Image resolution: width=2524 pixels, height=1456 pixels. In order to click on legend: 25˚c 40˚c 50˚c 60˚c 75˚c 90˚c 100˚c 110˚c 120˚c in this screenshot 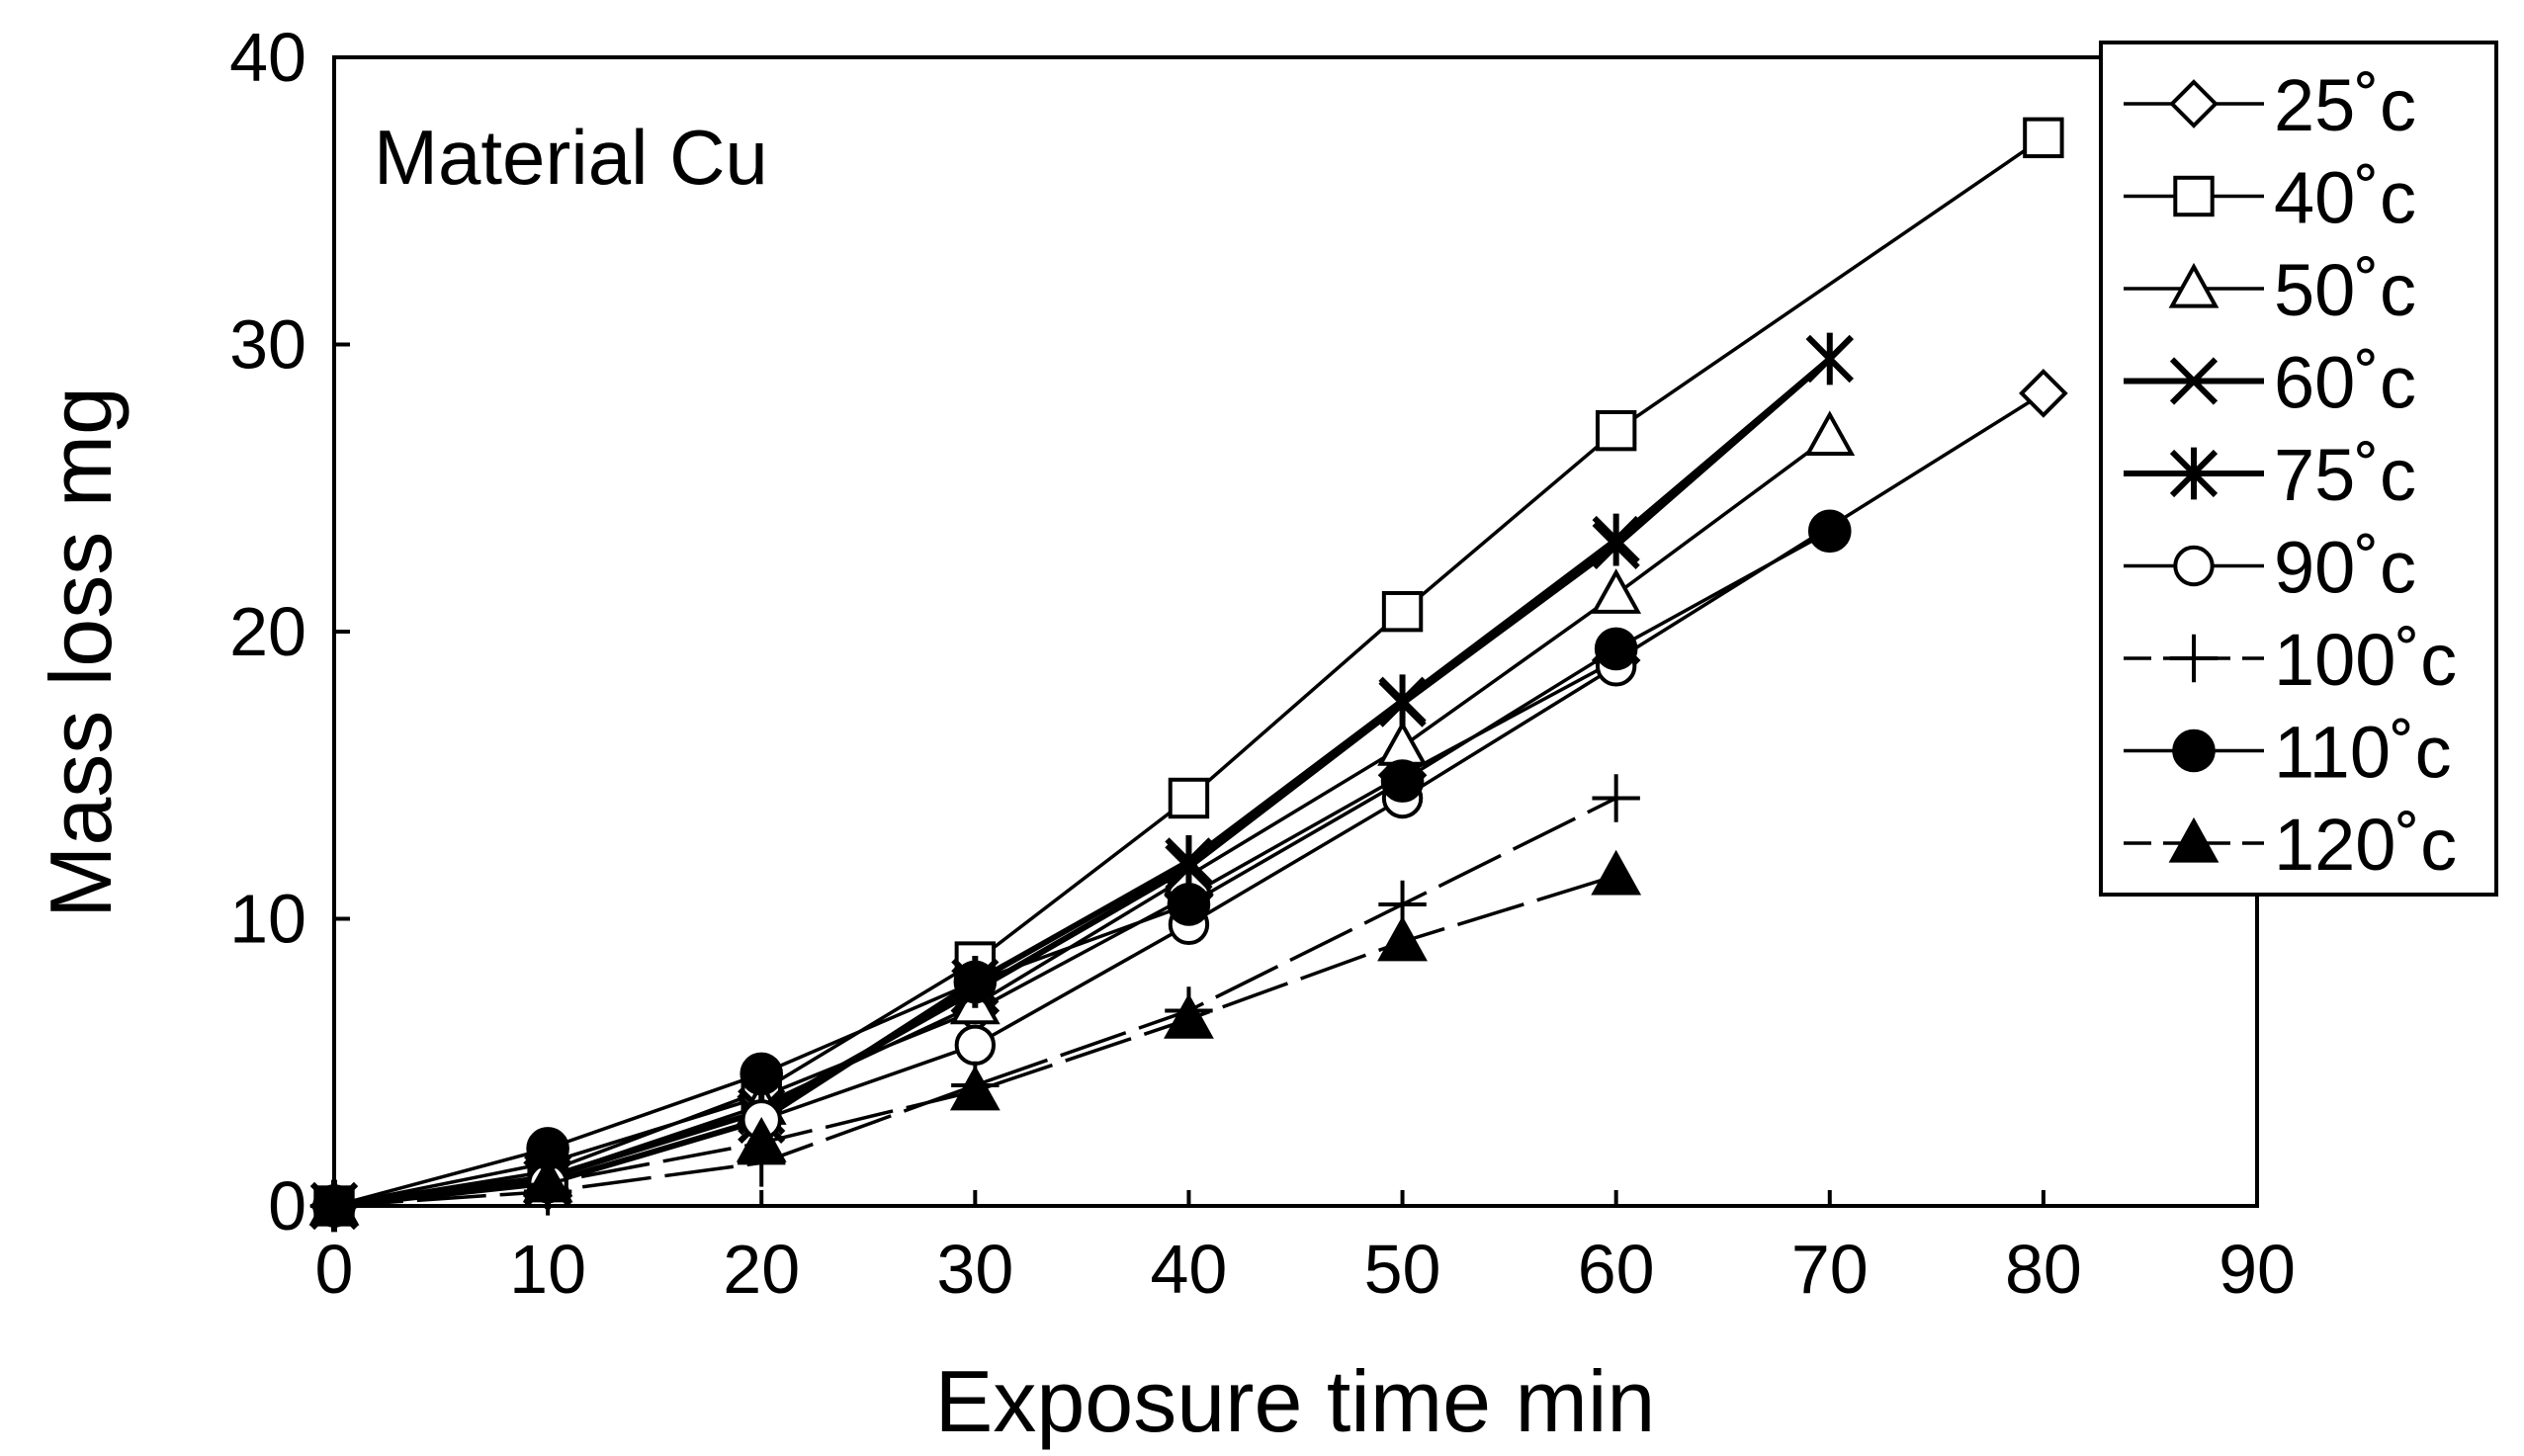, I will do `click(2298, 469)`.